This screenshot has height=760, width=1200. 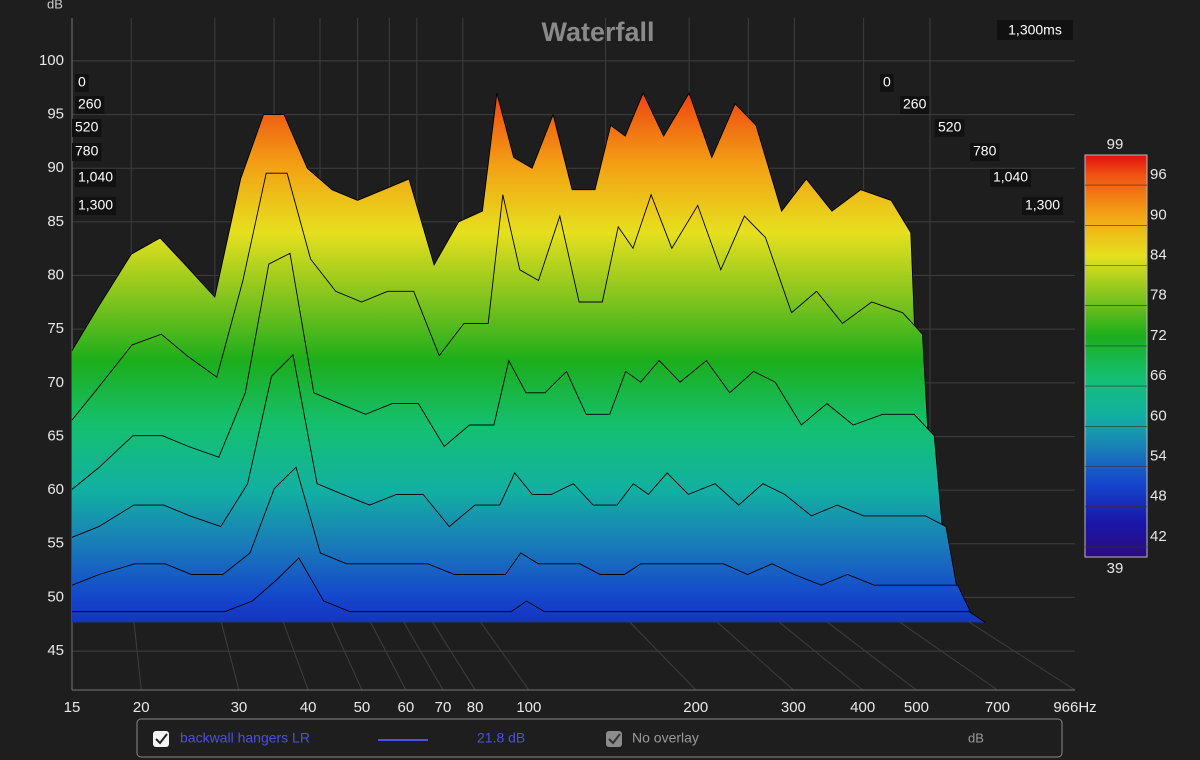 I want to click on x-tick-label: 15, so click(x=72, y=707).